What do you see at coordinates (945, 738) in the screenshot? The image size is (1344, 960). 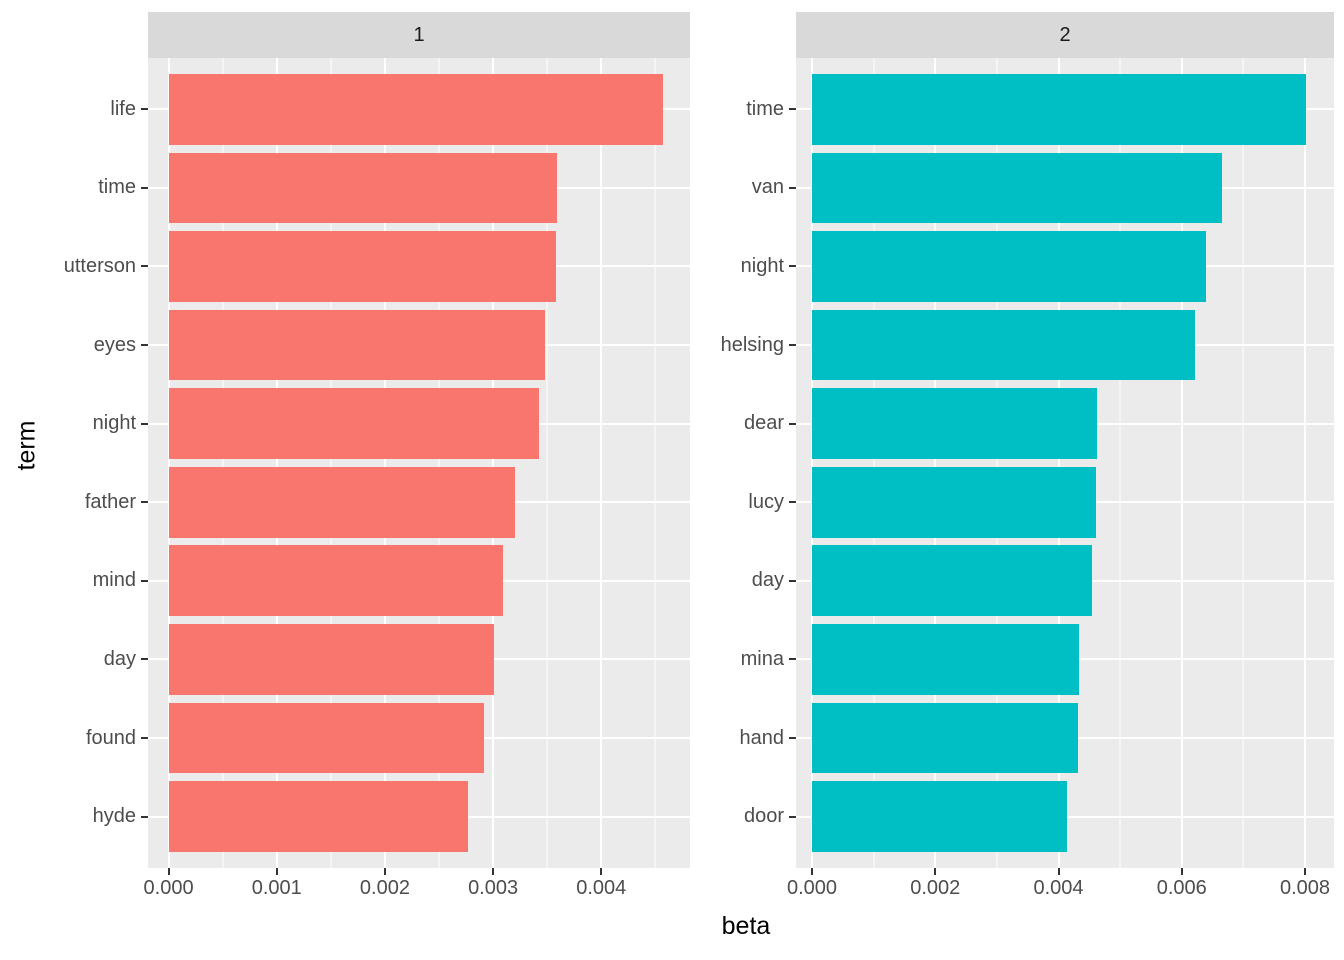 I see `bar-hand` at bounding box center [945, 738].